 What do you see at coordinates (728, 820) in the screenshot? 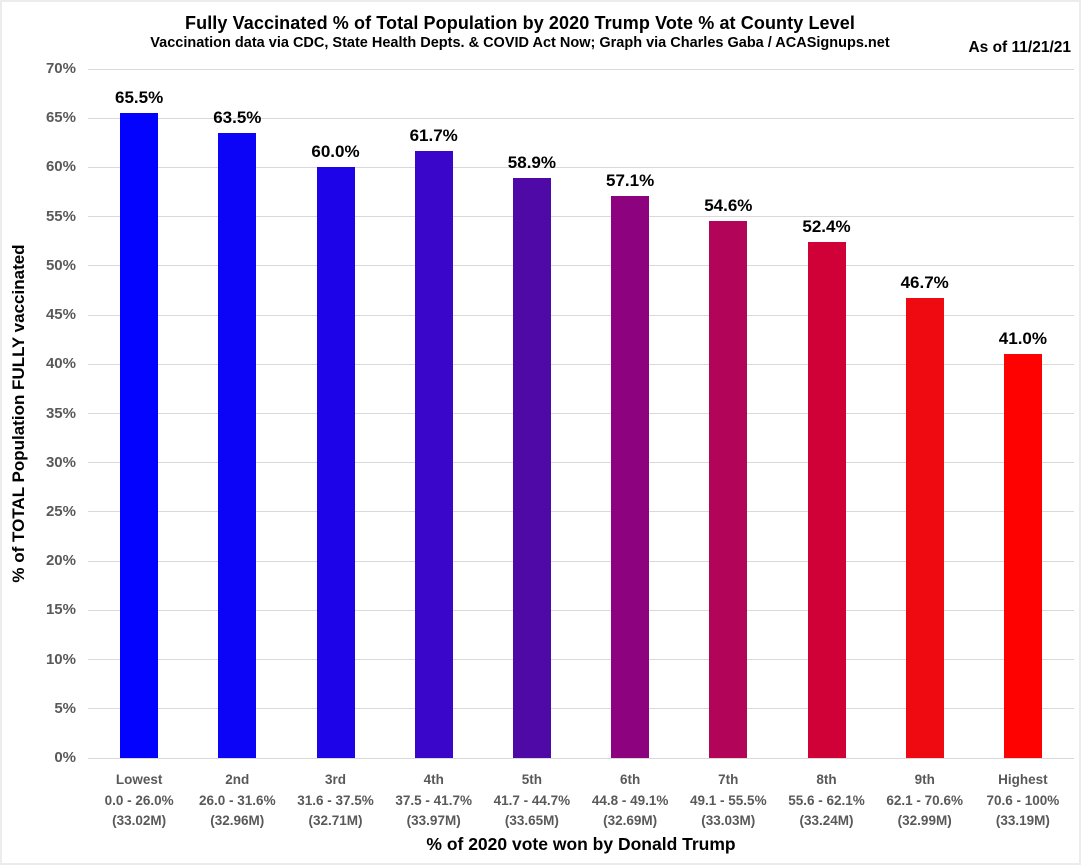
I see `x-category-population: (33.03M)` at bounding box center [728, 820].